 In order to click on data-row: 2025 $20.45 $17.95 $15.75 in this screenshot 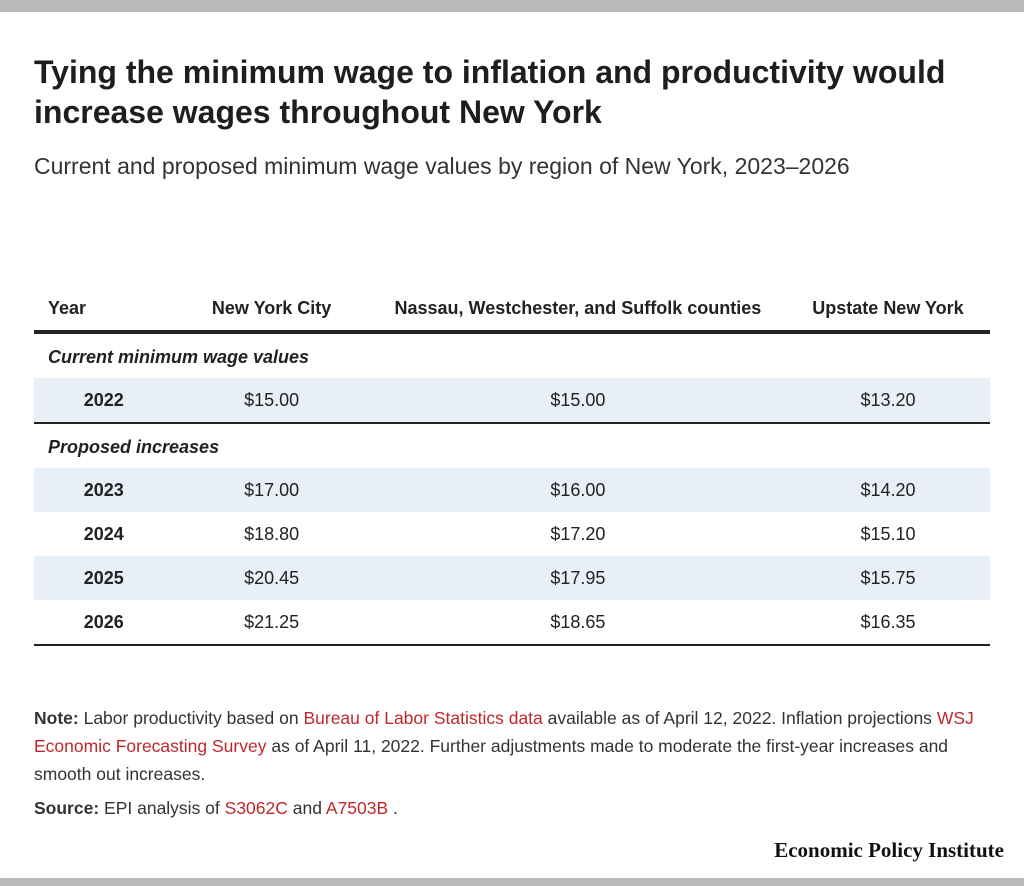, I will do `click(512, 578)`.